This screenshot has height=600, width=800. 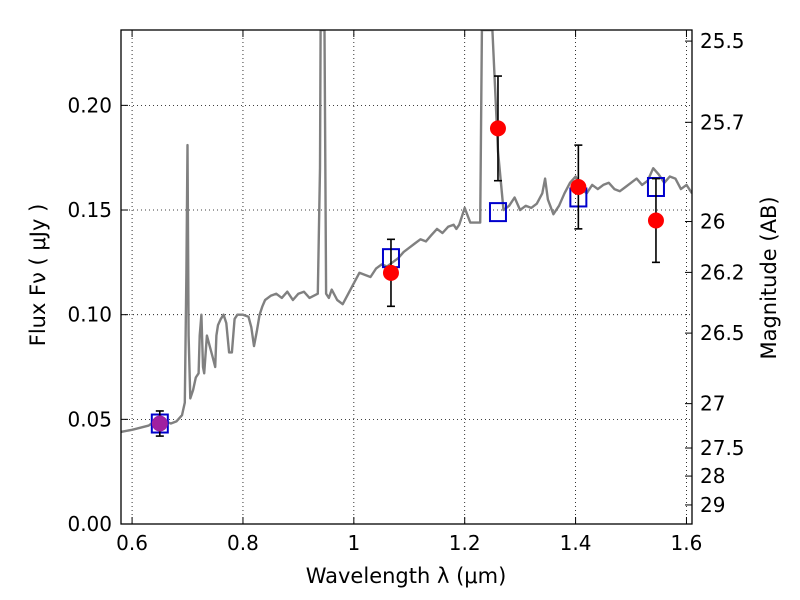 What do you see at coordinates (89, 210) in the screenshot?
I see `y-tick-label: 0.15` at bounding box center [89, 210].